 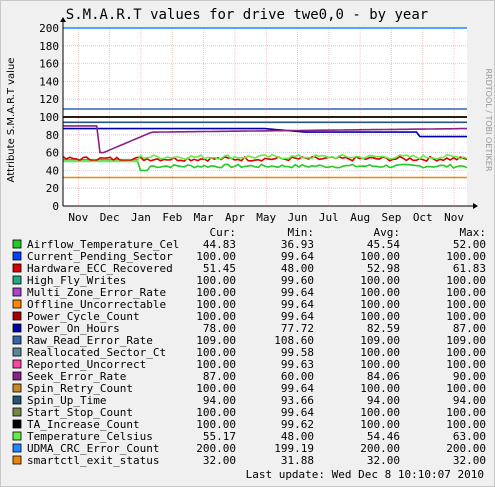 I want to click on legend-value-min: 99.62, so click(x=297, y=424).